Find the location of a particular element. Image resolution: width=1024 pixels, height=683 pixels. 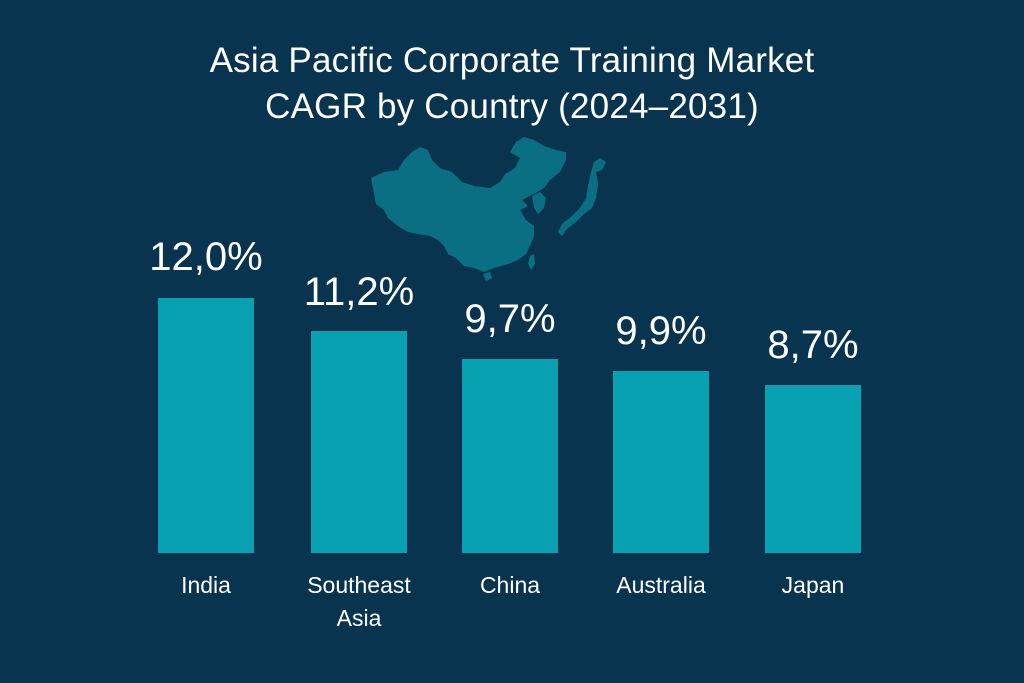

category-label-china: China is located at coordinates (510, 585).